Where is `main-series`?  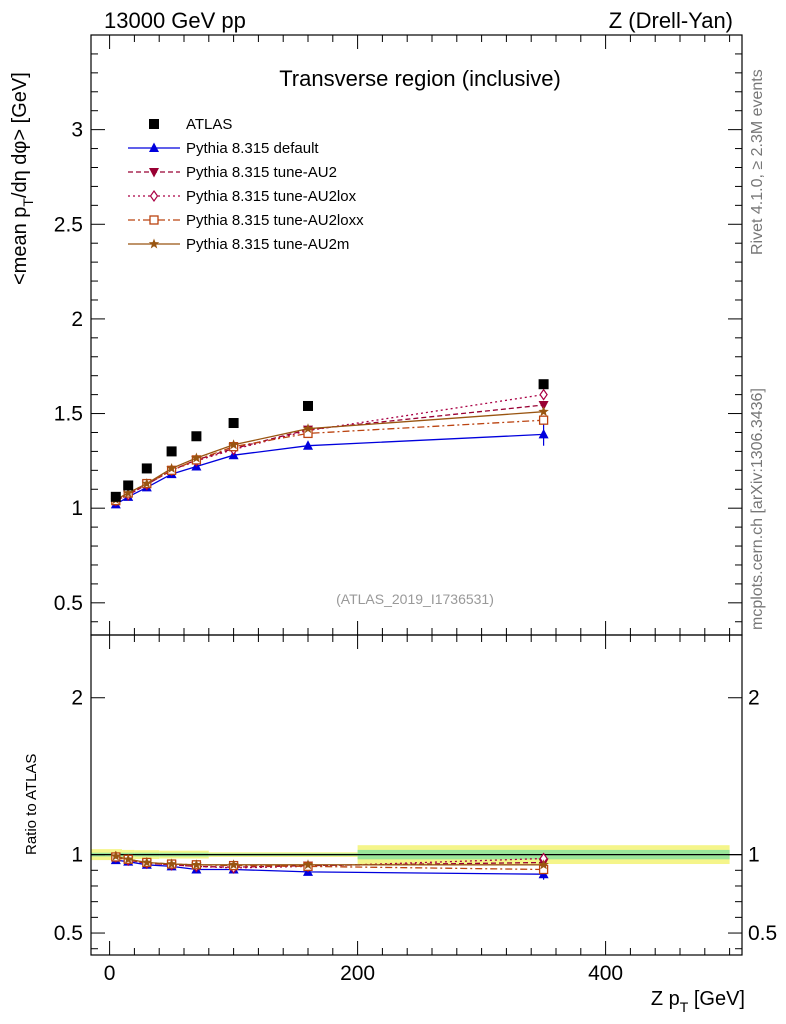 main-series is located at coordinates (329, 444).